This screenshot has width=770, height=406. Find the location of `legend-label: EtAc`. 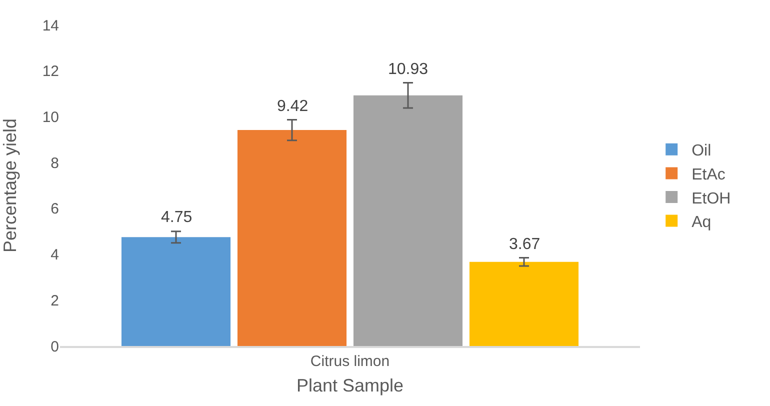

legend-label: EtAc is located at coordinates (709, 175).